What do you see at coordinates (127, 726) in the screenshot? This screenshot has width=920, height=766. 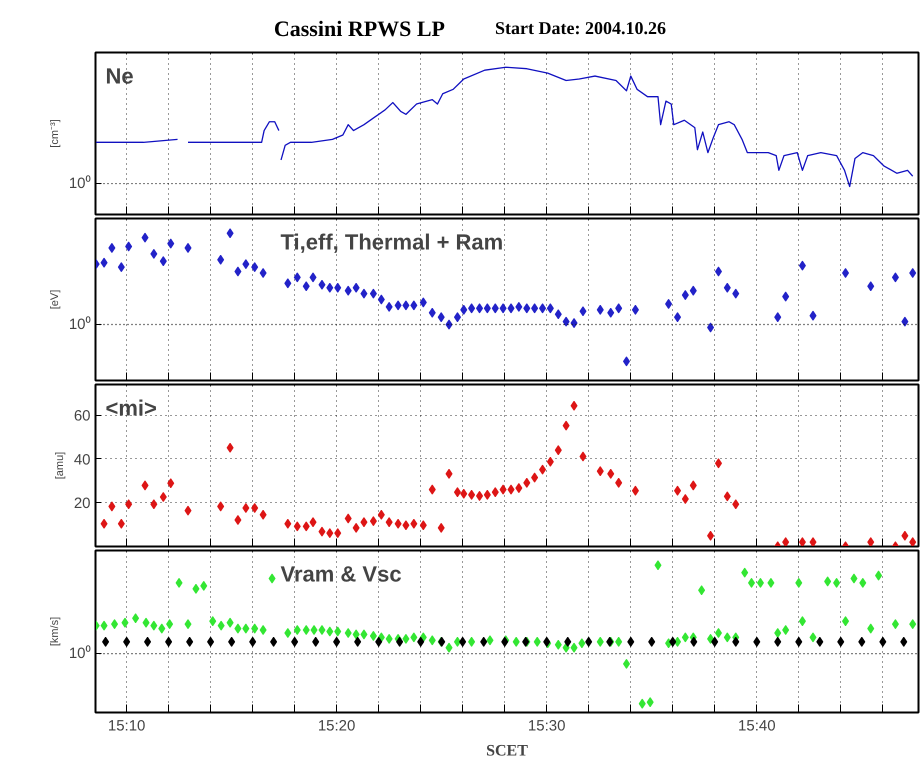 I see `x-tick-label: 15:10` at bounding box center [127, 726].